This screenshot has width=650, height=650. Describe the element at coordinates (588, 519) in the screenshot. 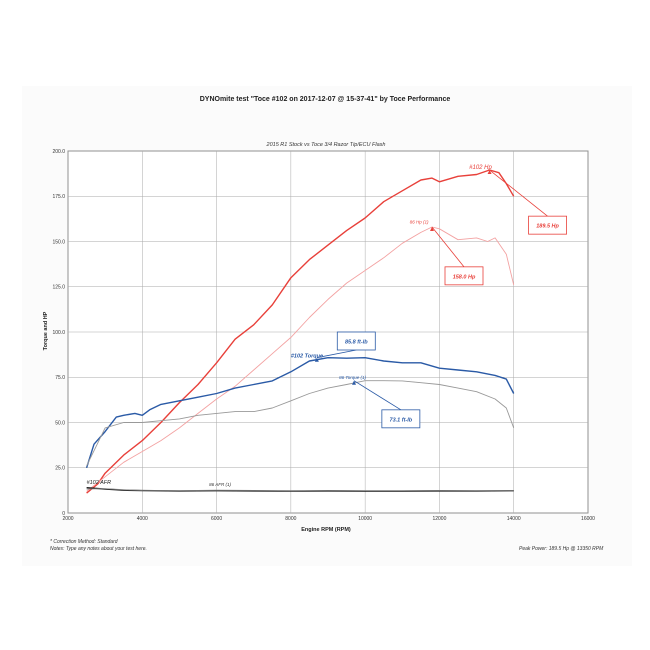

I see `x-tick-label: 16000` at that location.